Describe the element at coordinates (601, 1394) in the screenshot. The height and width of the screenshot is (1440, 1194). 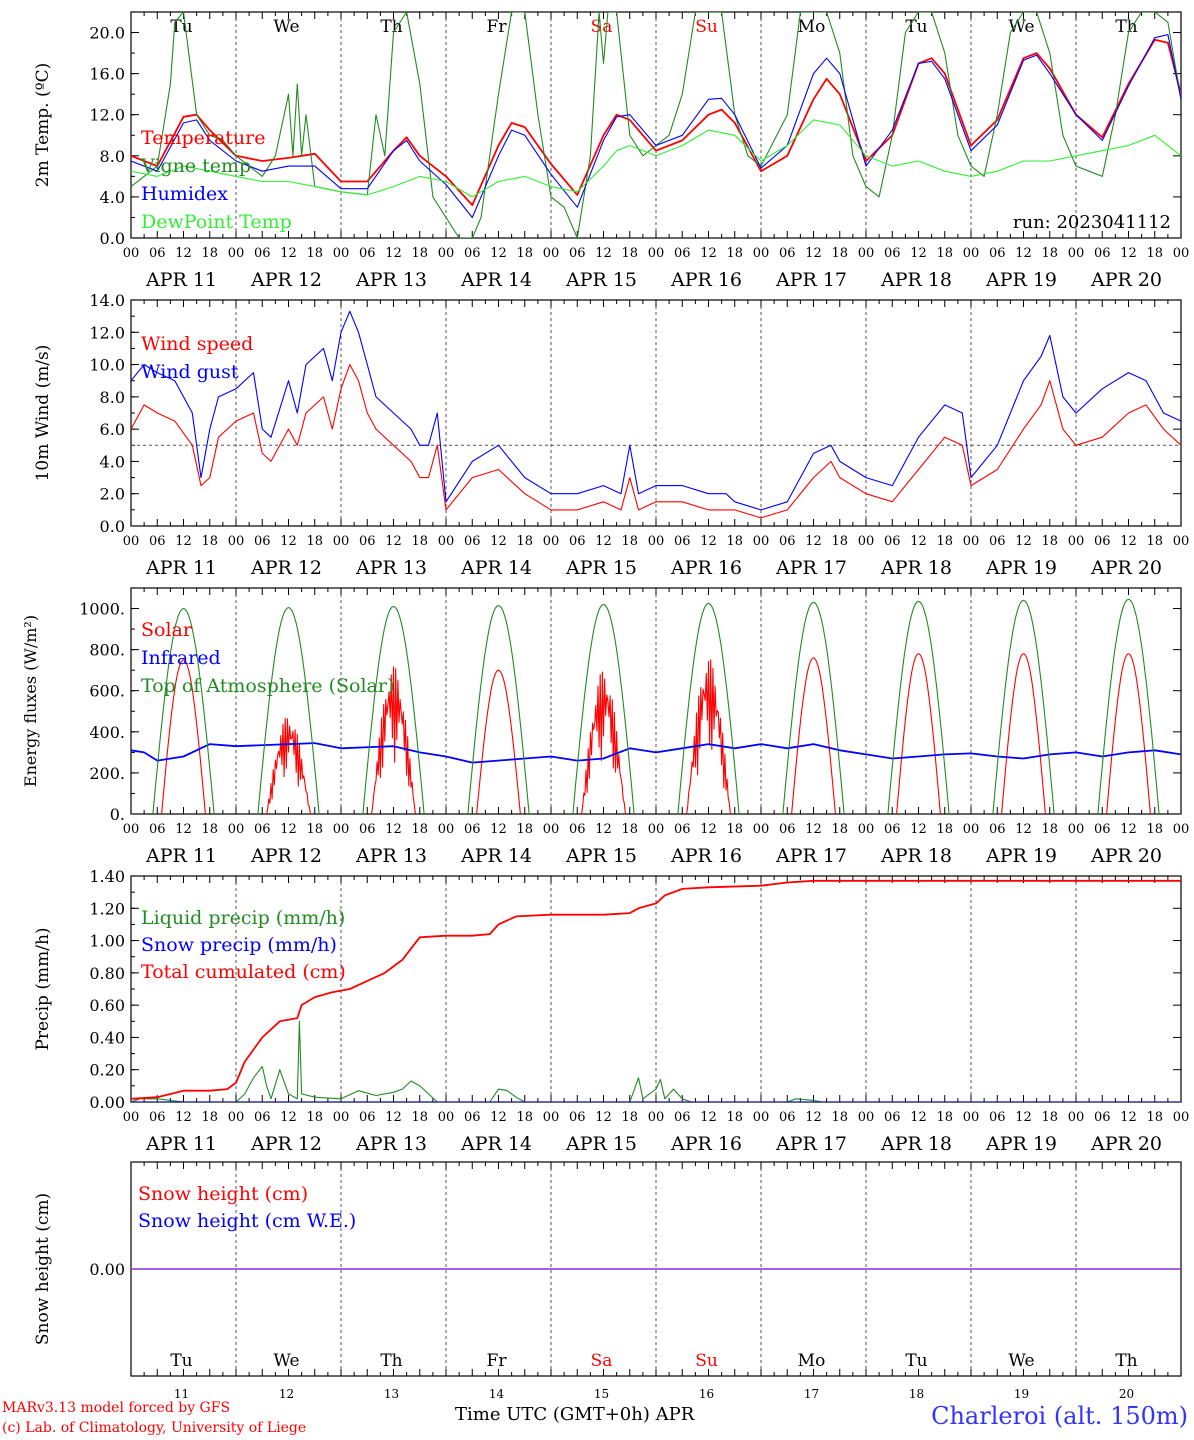
I see `day-number: 15` at that location.